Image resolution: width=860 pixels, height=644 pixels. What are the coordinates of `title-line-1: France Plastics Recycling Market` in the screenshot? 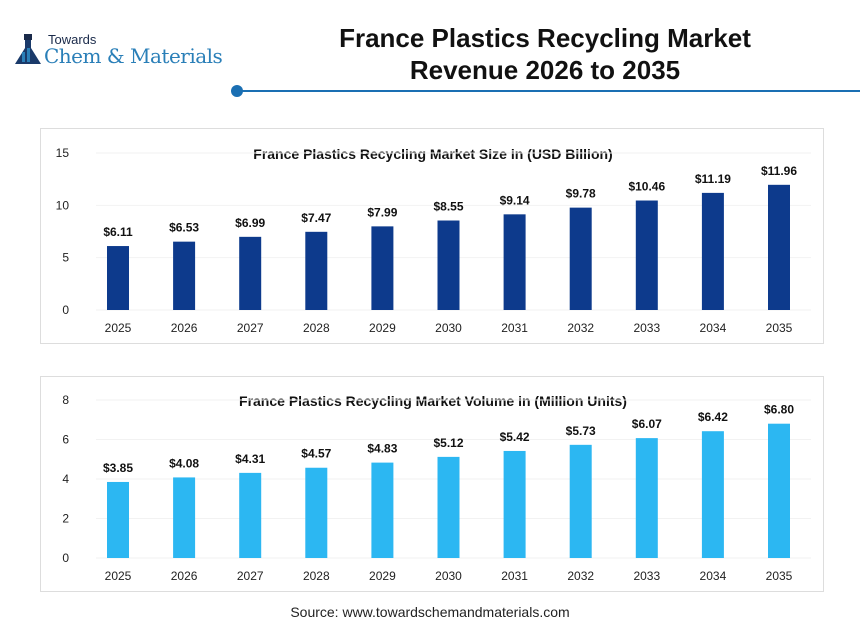 It's located at (545, 38).